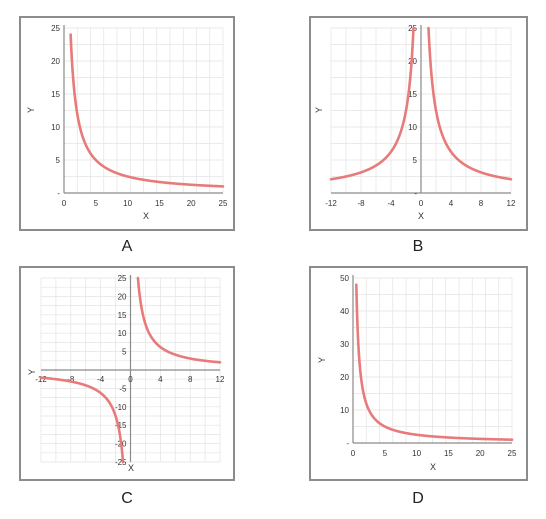 The height and width of the screenshot is (519, 546). Describe the element at coordinates (159, 203) in the screenshot. I see `chart-a-x-tick-label: 15` at that location.